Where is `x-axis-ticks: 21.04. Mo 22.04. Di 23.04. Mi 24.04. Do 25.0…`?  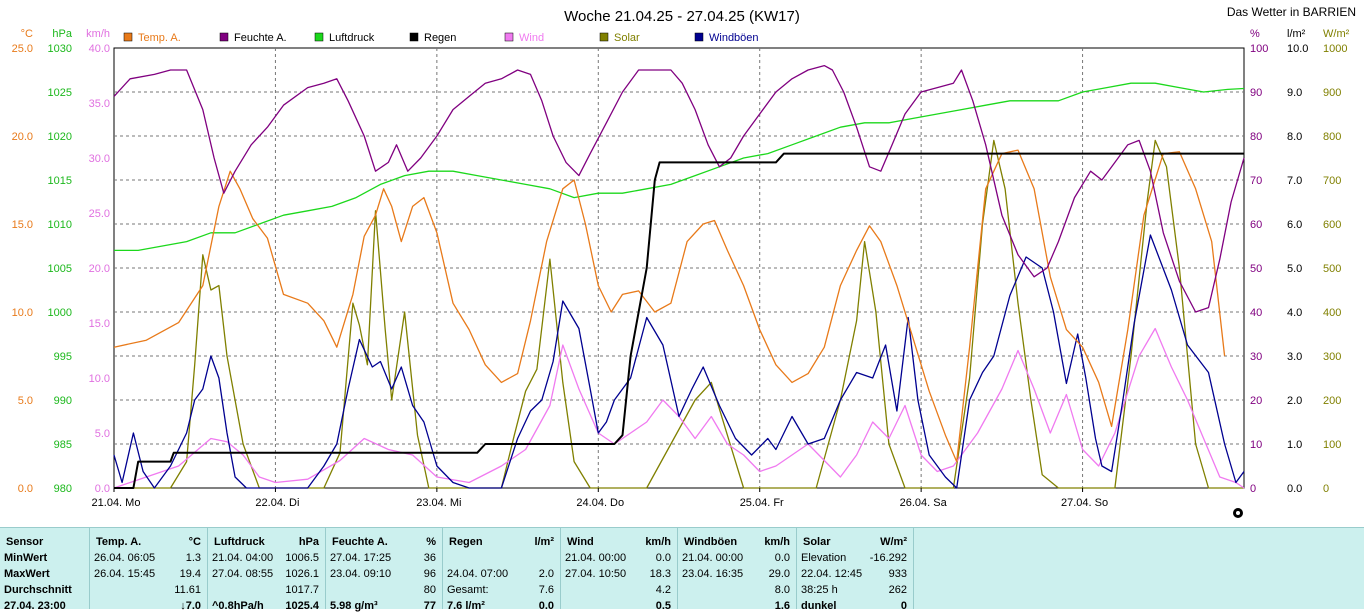 x-axis-ticks: 21.04. Mo 22.04. Di 23.04. Mi 24.04. Do 25.0… is located at coordinates (600, 498).